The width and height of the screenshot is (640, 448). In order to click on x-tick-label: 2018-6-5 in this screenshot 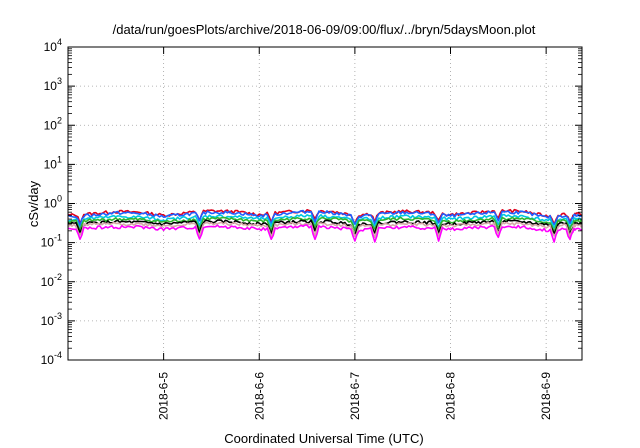, I will do `click(164, 396)`.